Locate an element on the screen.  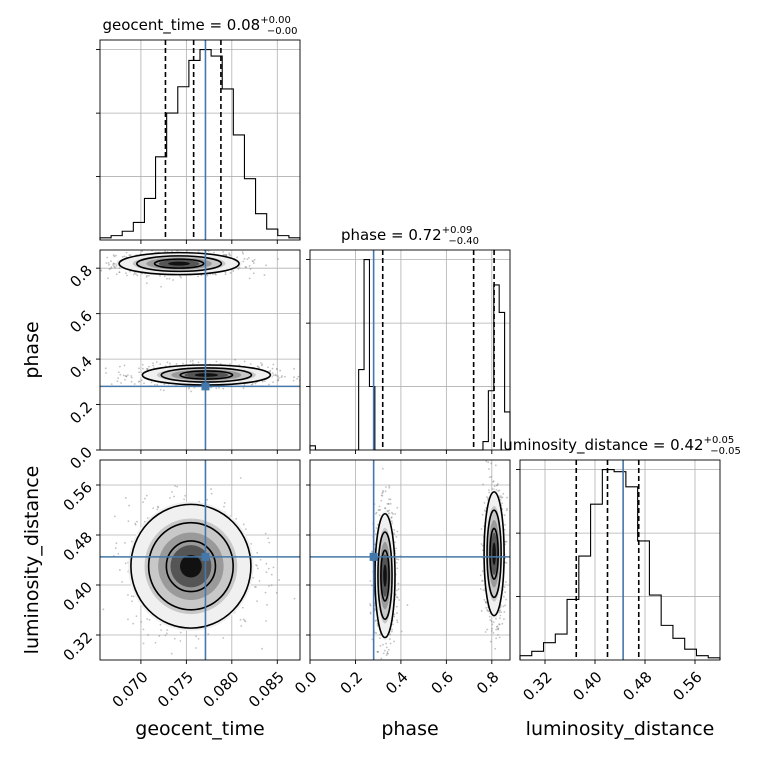
density-level is located at coordinates (191, 566).